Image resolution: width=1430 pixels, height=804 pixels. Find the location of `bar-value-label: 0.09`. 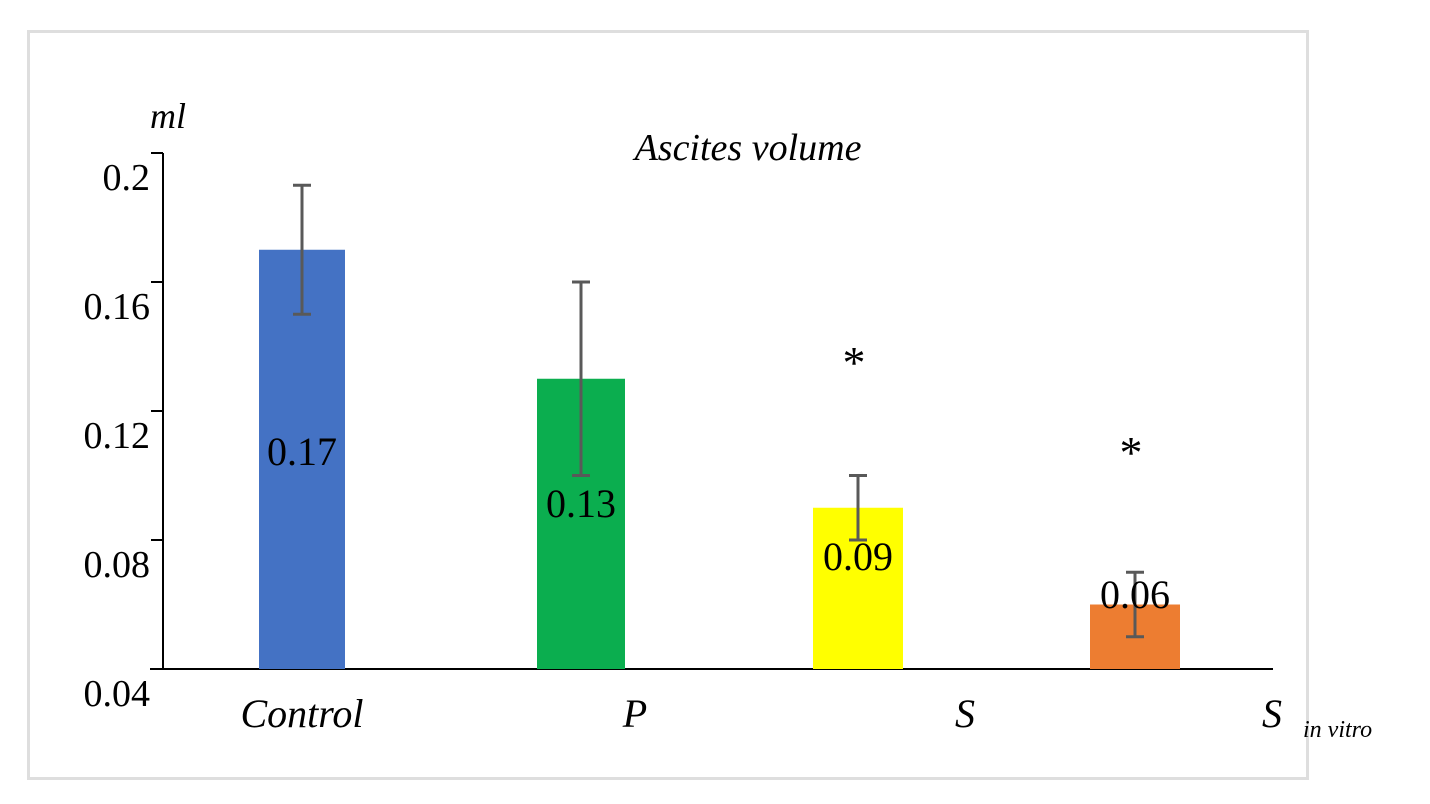

bar-value-label: 0.09 is located at coordinates (858, 556).